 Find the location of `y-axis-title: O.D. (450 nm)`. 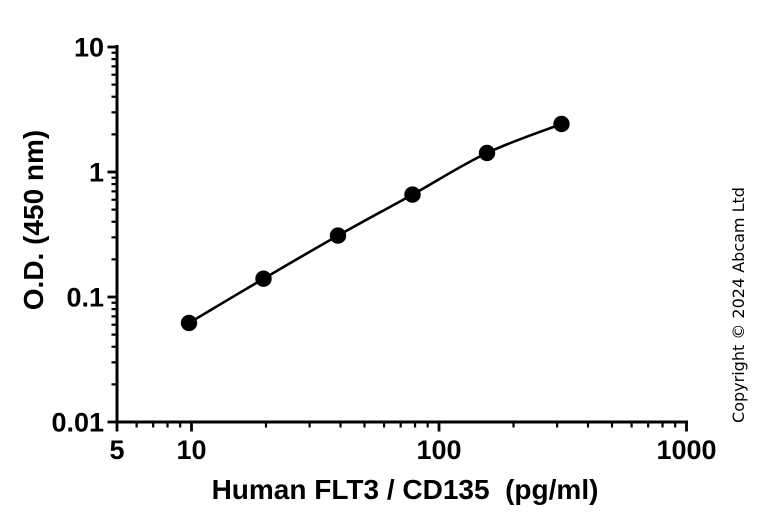

y-axis-title: O.D. (450 nm) is located at coordinates (33, 220).